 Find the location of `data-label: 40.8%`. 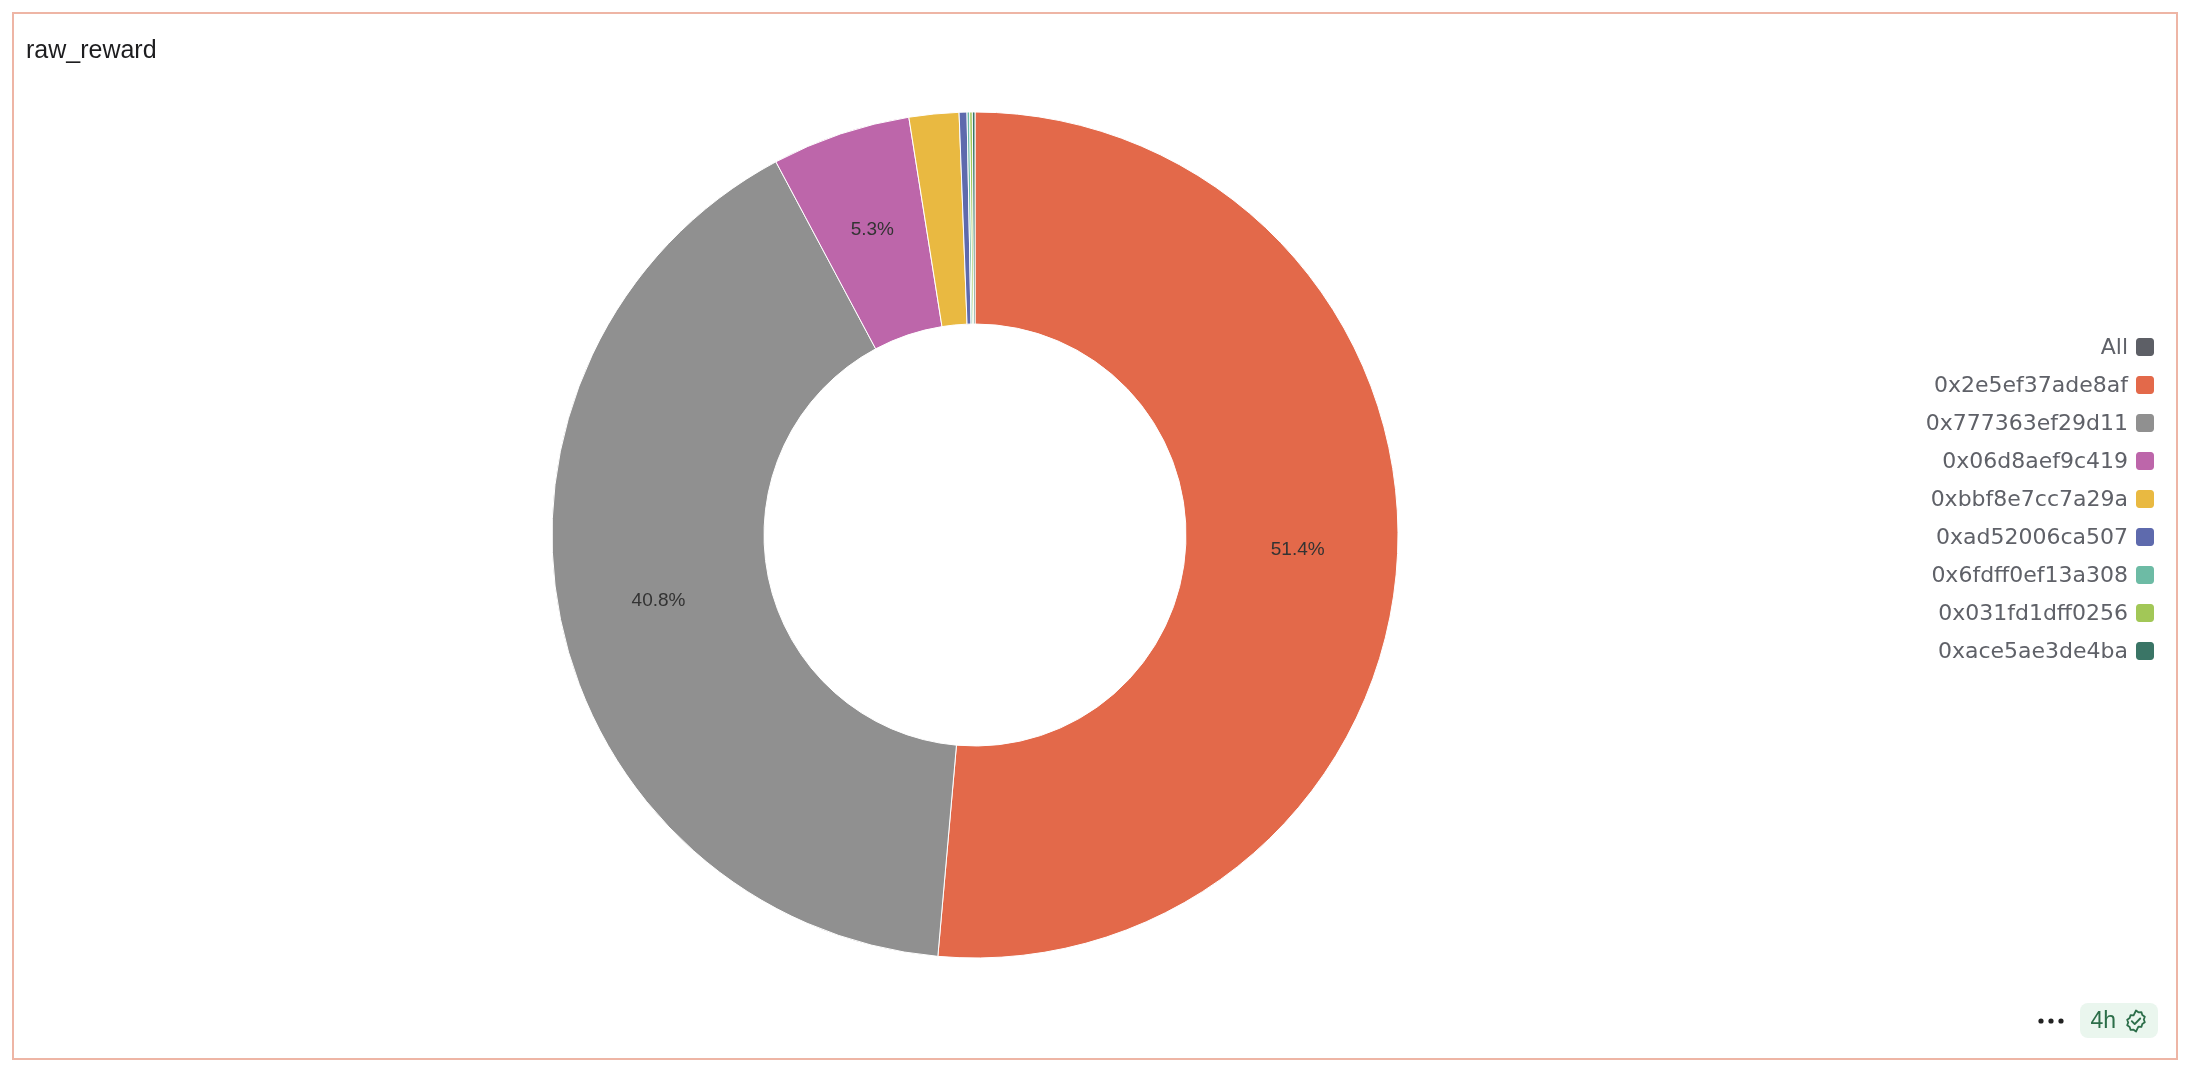

data-label: 40.8% is located at coordinates (658, 599).